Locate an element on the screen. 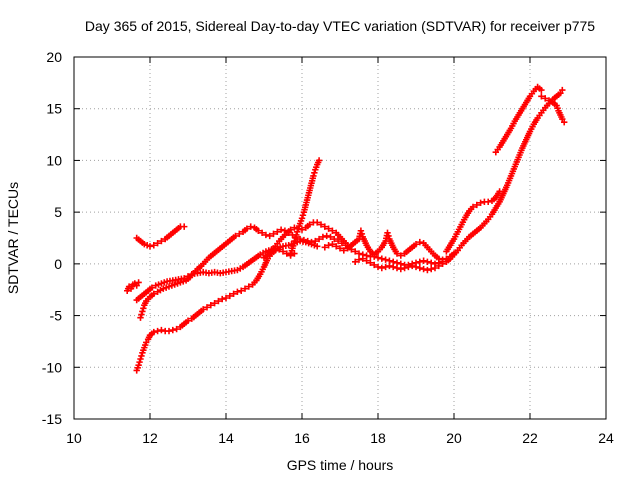  x-tick-label: 20 is located at coordinates (454, 438).